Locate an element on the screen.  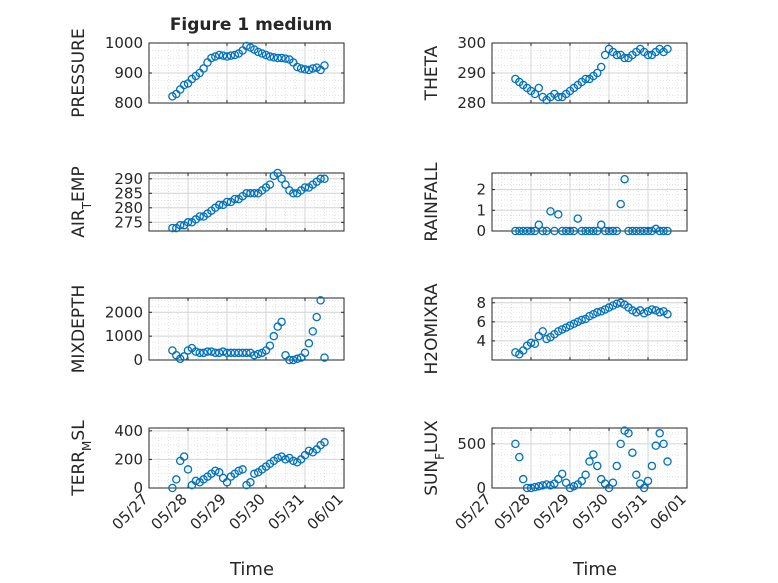
x-tick-label: 05/31 is located at coordinates (629, 511).